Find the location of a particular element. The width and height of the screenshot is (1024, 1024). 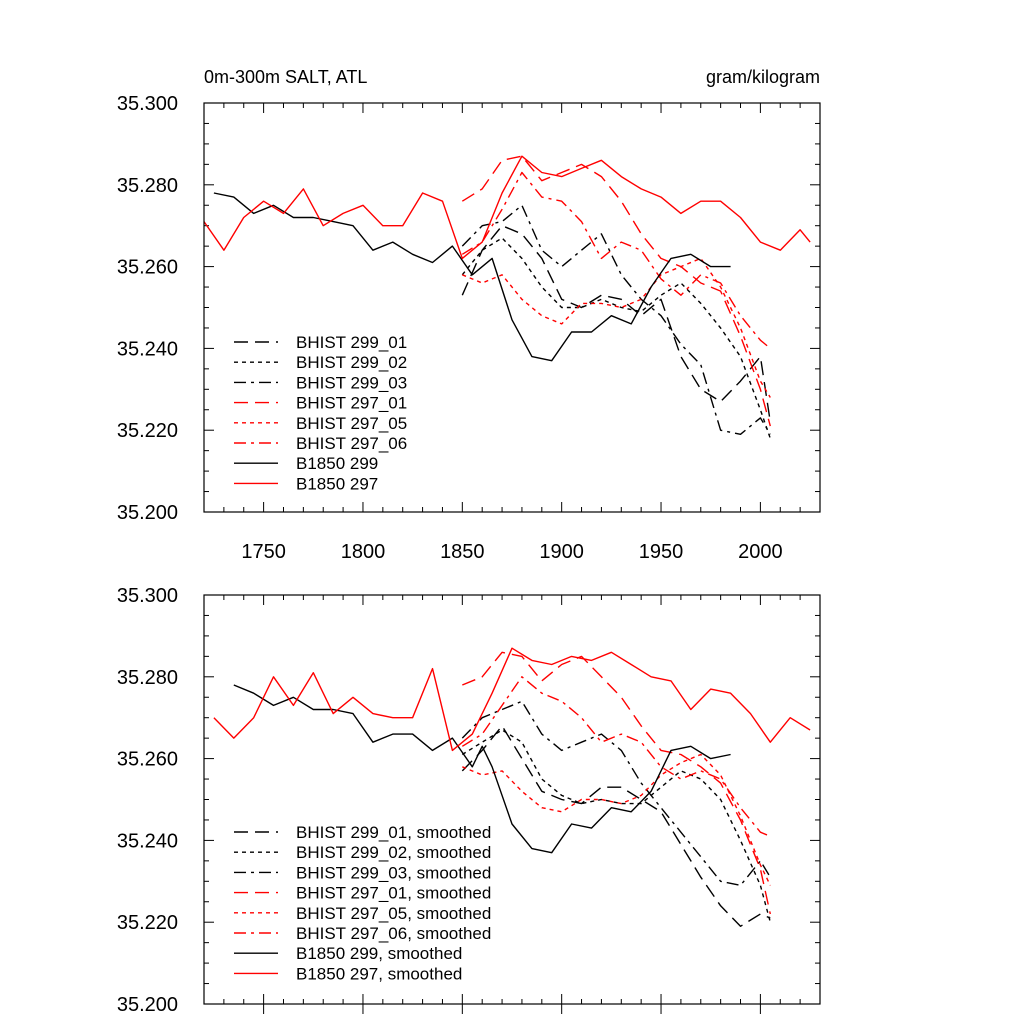

legend-label: B1850 299 is located at coordinates (337, 463).